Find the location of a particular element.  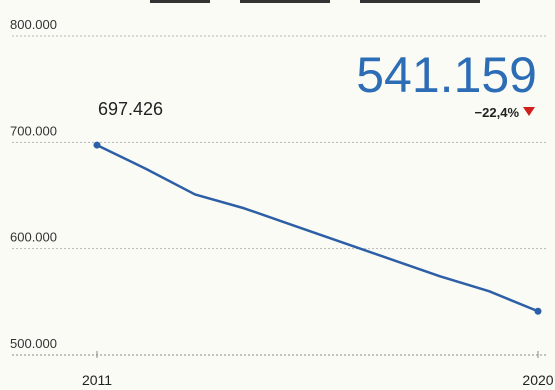

y-tick-label: 700.000 is located at coordinates (33, 130).